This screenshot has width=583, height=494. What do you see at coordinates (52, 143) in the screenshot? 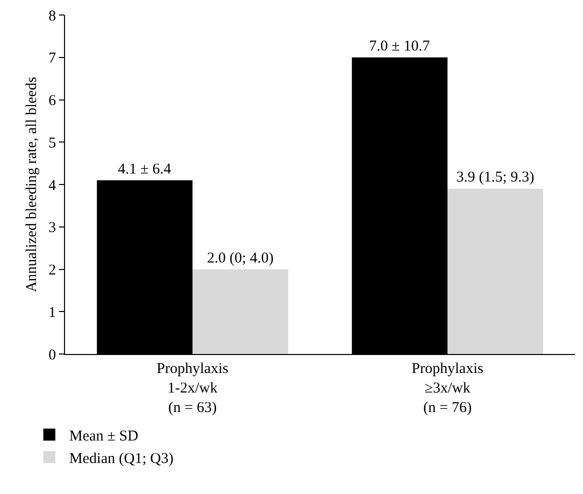
I see `y-tick-label: 5` at bounding box center [52, 143].